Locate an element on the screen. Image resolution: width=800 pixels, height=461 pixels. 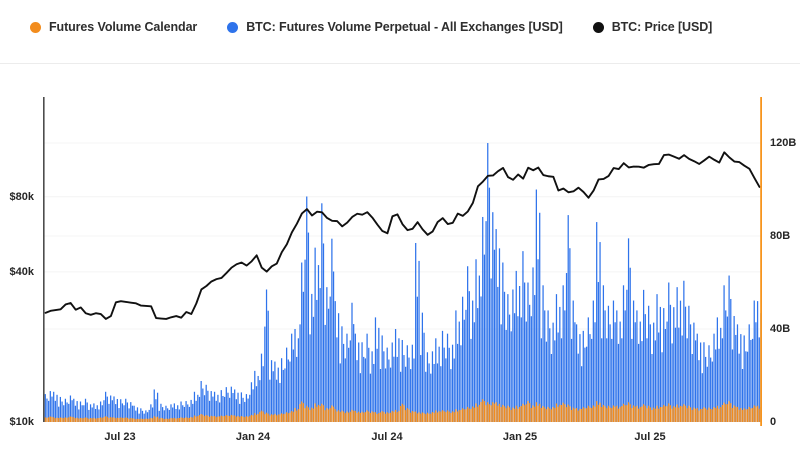
right-axis-tick-label: 80B is located at coordinates (780, 236).